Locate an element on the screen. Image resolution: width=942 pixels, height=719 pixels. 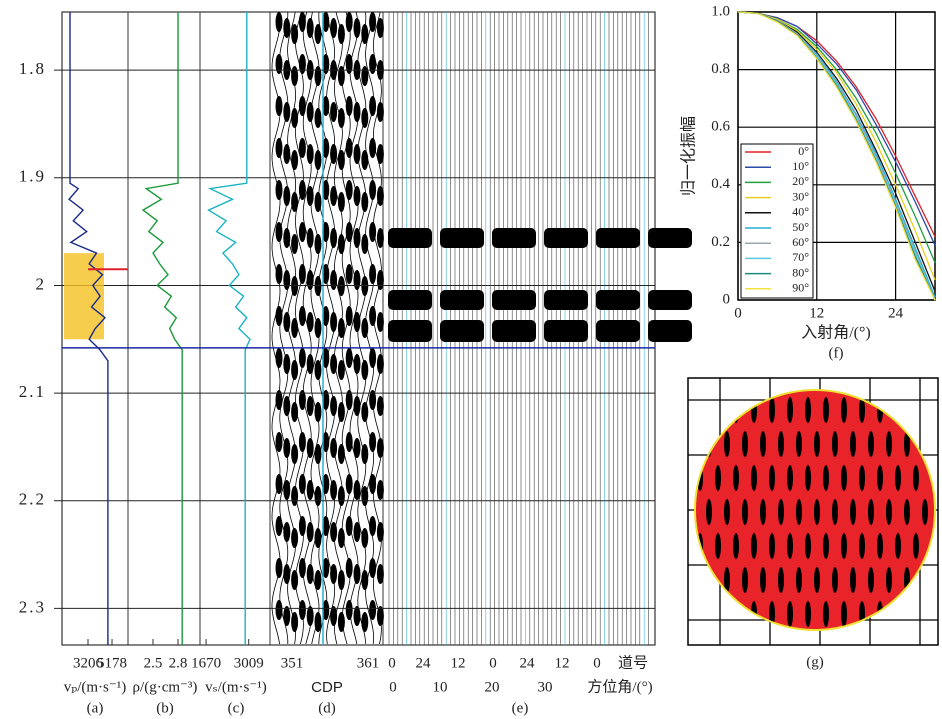
x-axis-label: ρ/(g·cm⁻³) is located at coordinates (165, 687).